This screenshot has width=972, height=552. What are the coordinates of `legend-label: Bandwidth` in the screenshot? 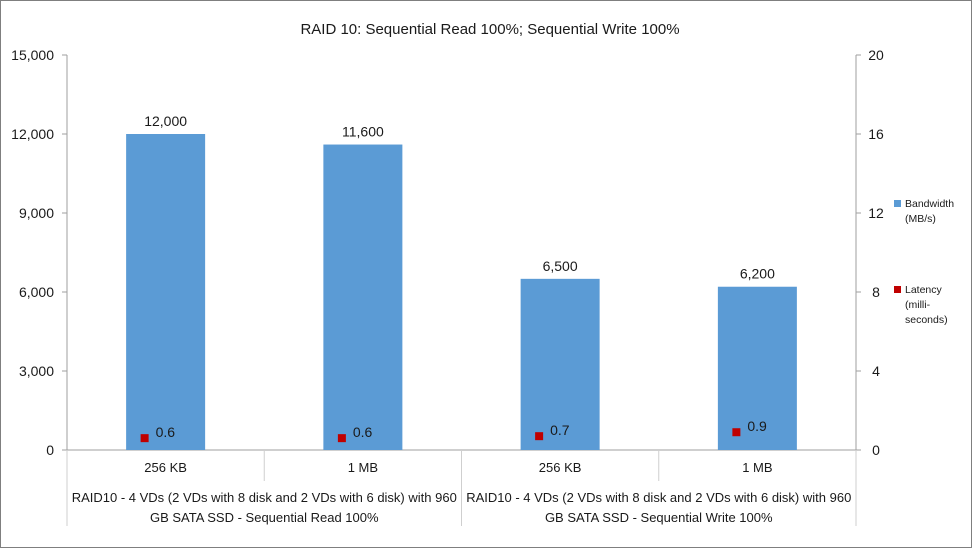 It's located at (929, 204).